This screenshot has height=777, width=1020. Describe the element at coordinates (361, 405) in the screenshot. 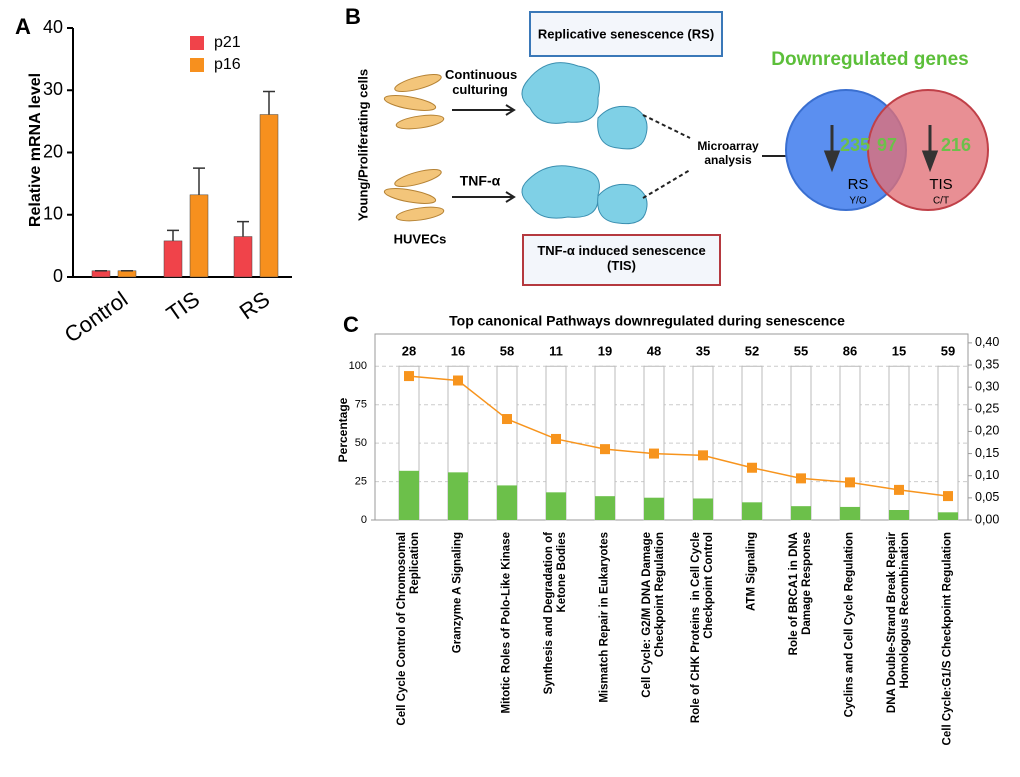

I see `y-tick-label: 75` at that location.